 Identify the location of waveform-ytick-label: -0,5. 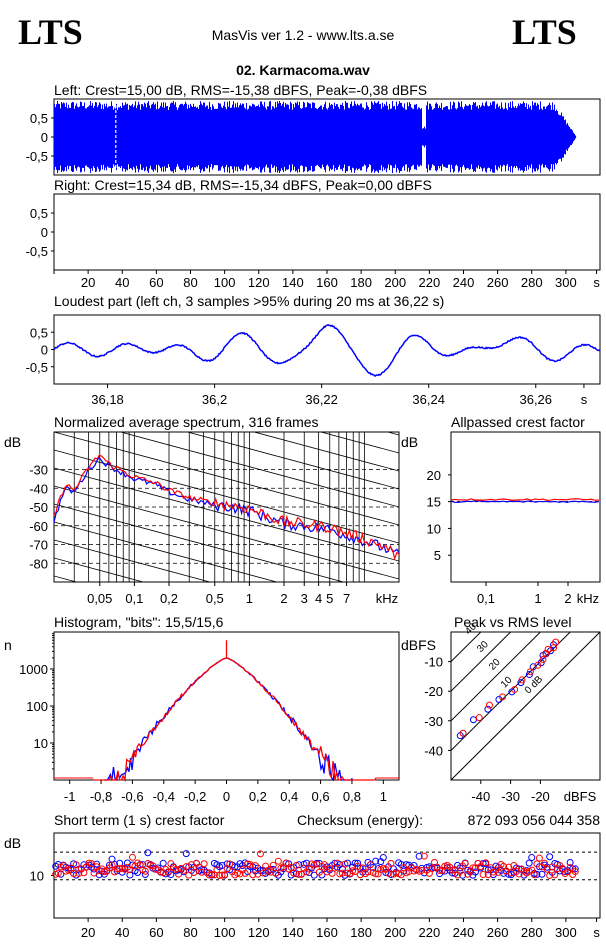
(37, 156).